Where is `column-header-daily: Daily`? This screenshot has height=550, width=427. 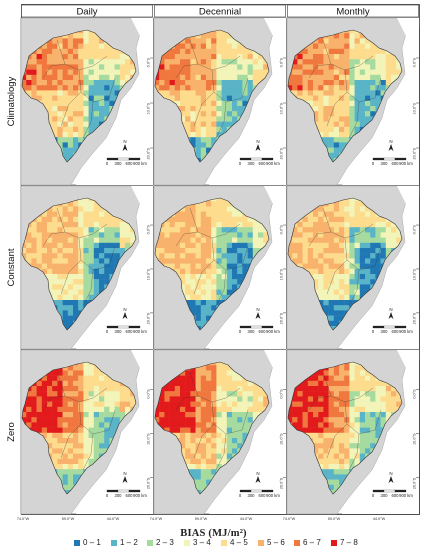
column-header-daily: Daily is located at coordinates (86, 12).